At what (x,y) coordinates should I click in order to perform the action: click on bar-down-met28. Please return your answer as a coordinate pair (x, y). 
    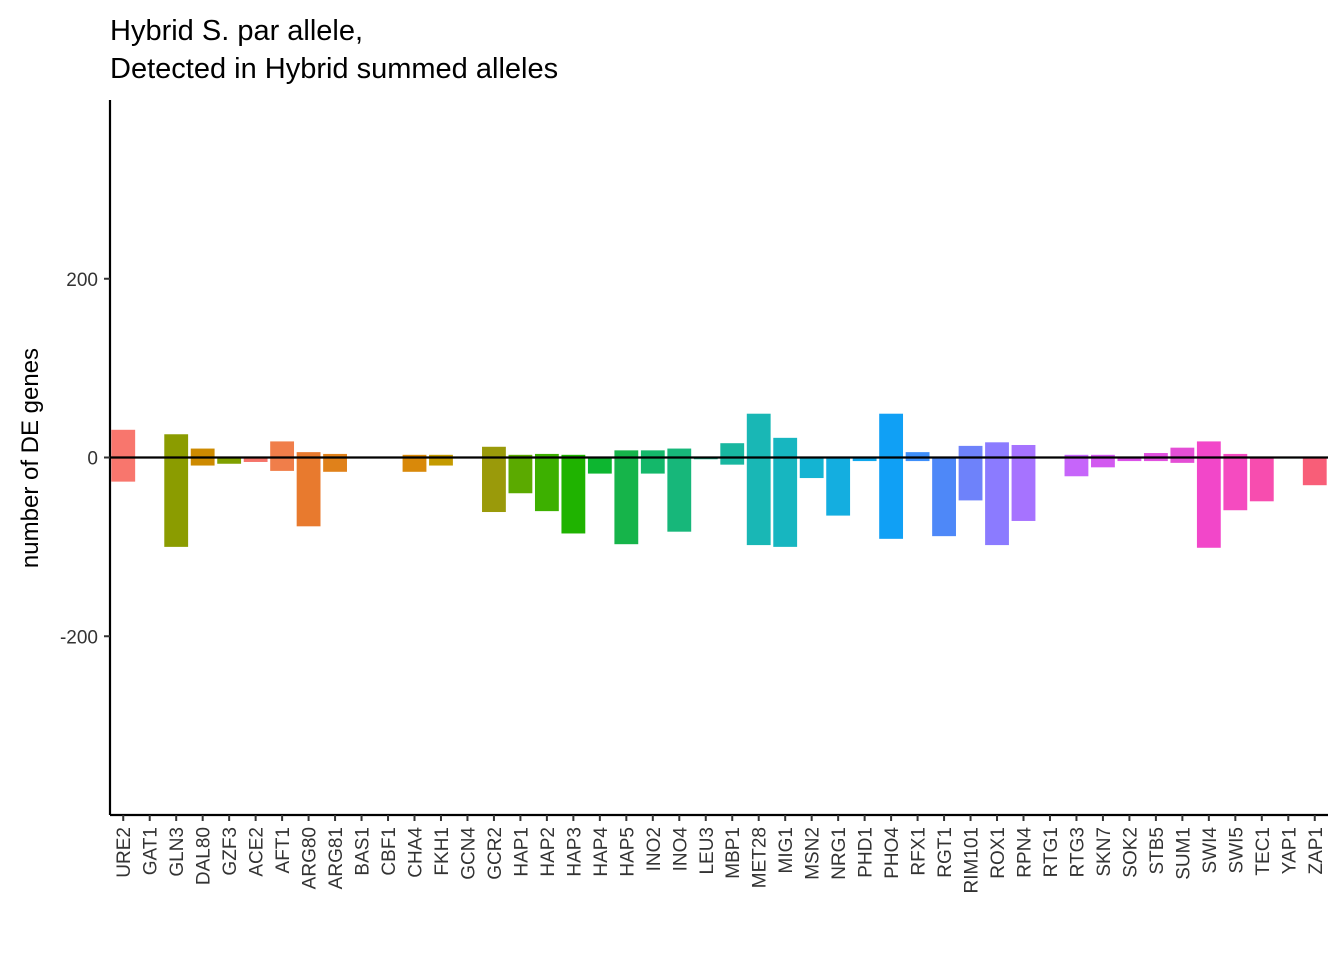
    Looking at the image, I should click on (758, 501).